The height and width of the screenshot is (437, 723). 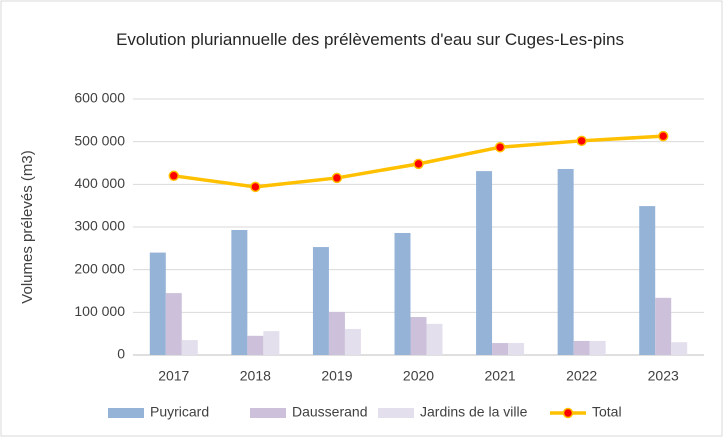 I want to click on x-tick-label: 2021, so click(x=499, y=376).